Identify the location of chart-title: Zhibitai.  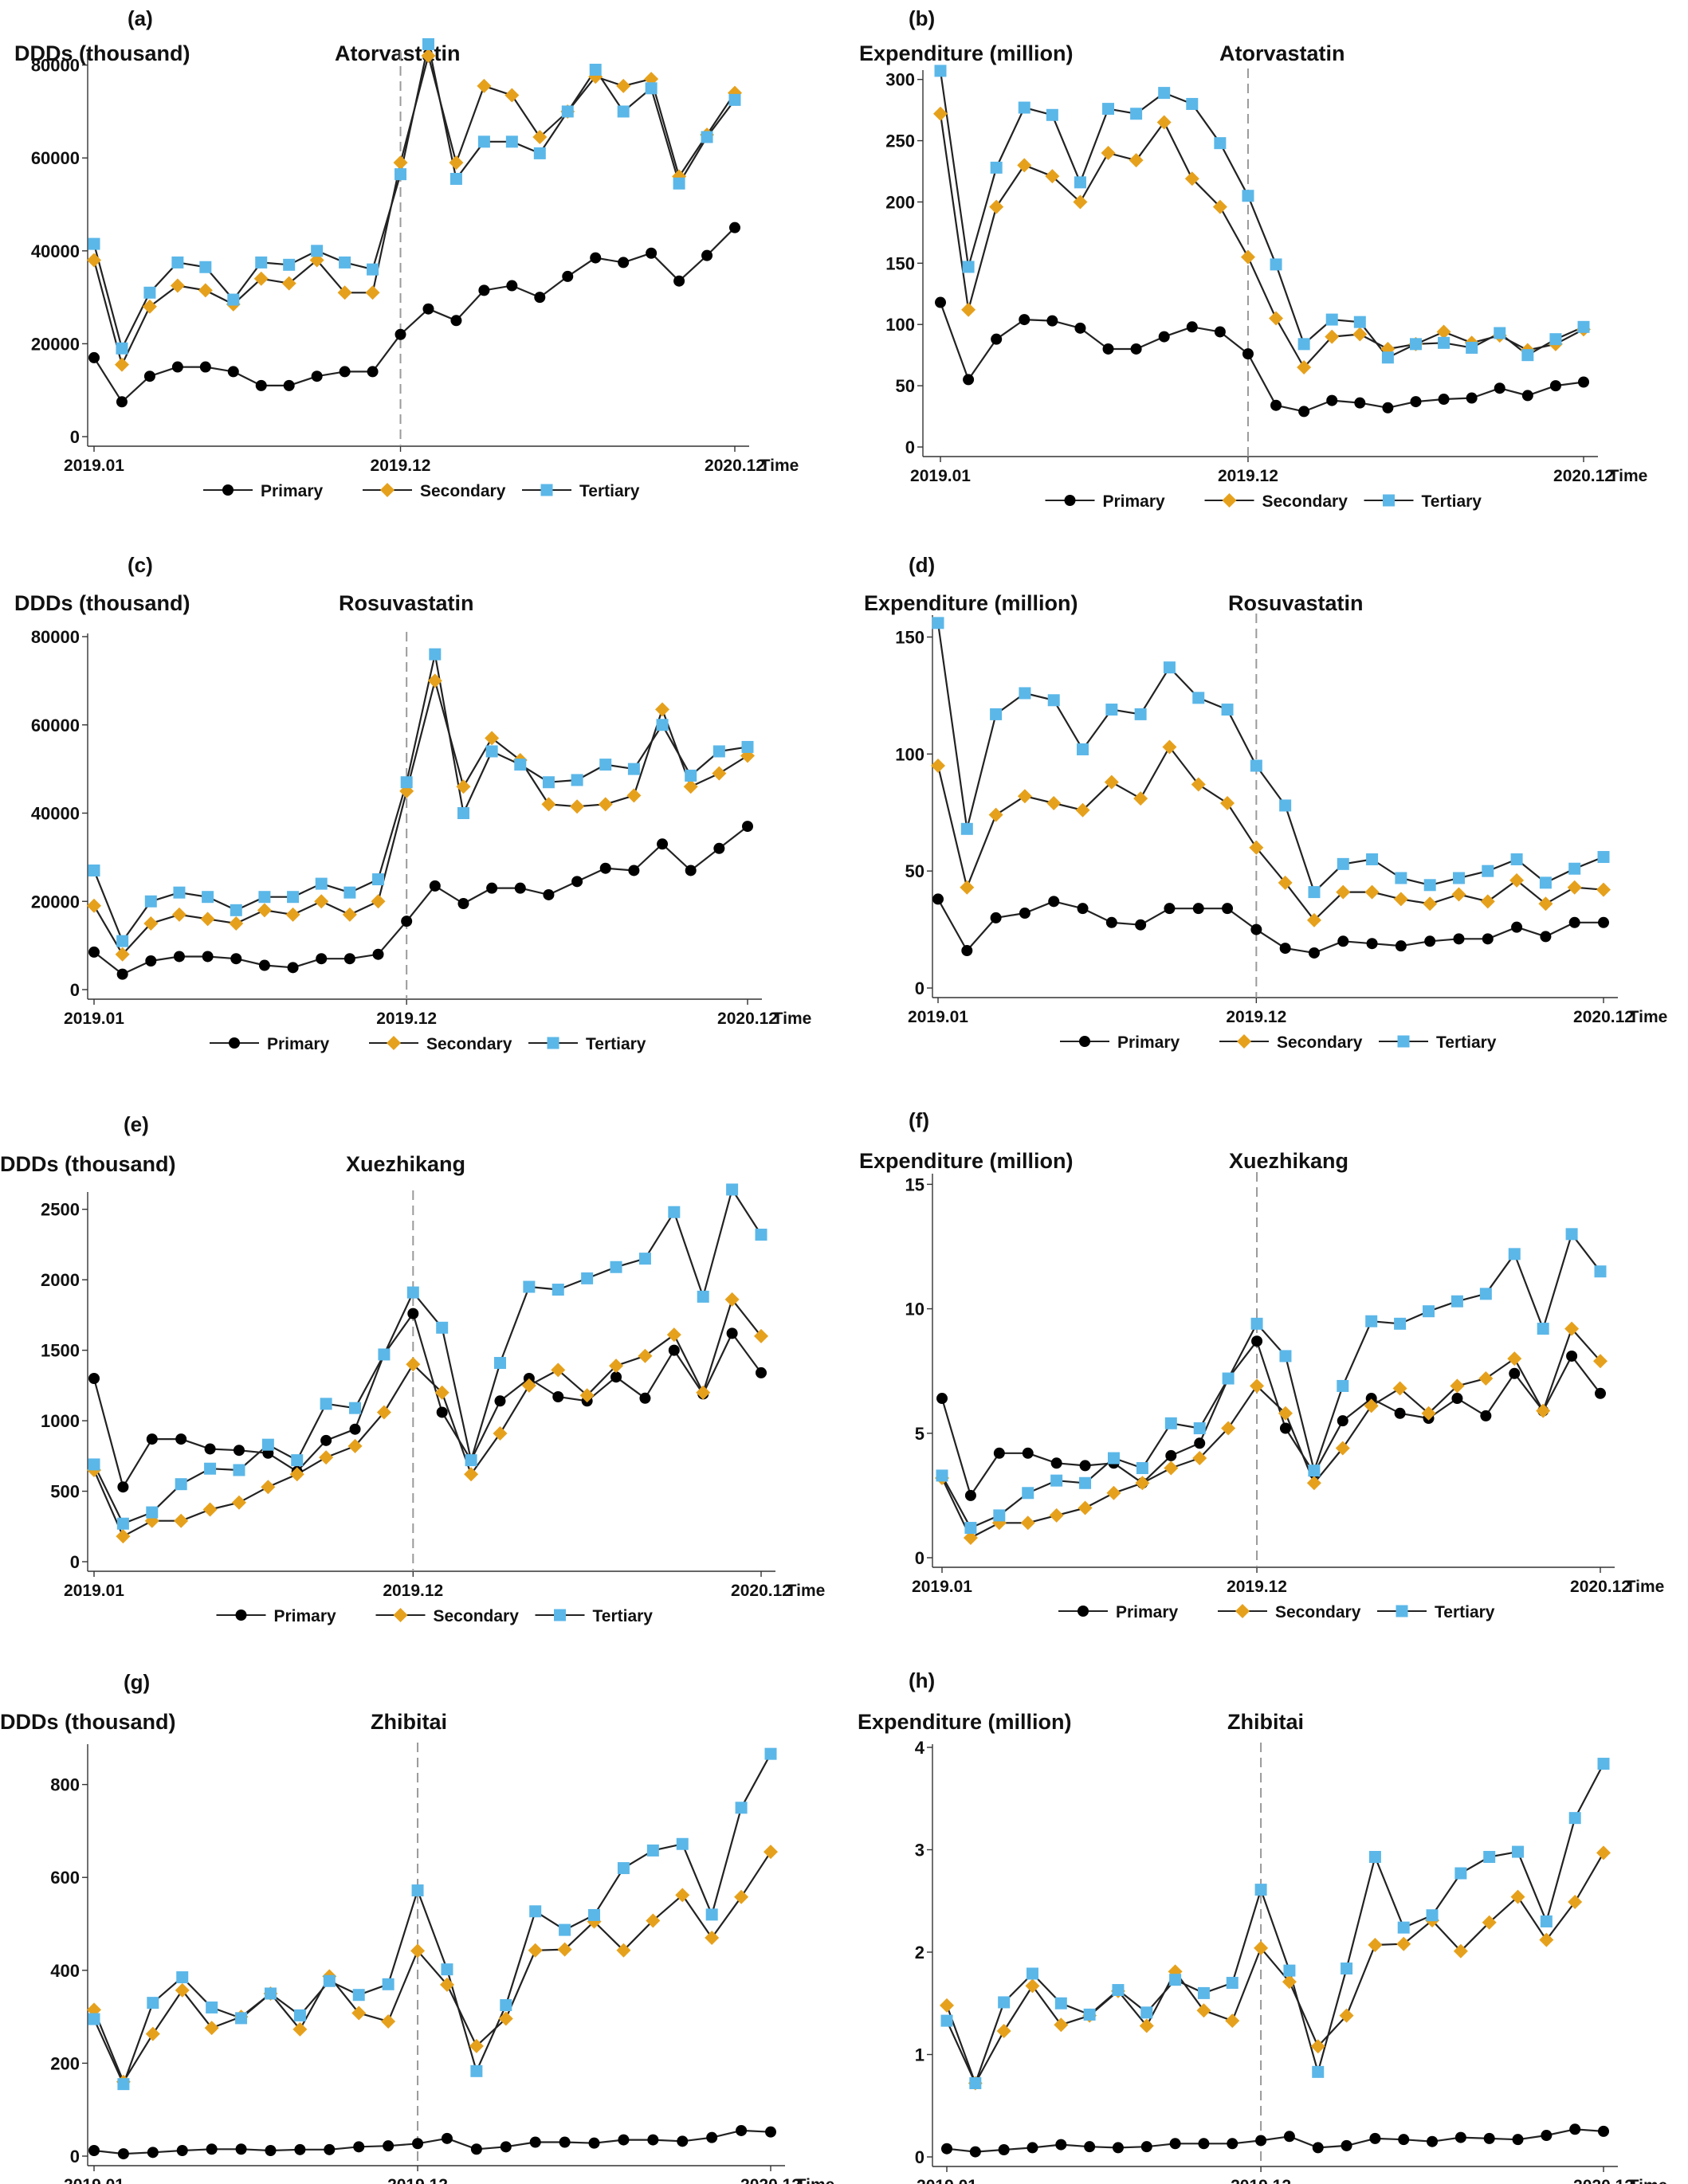
(409, 1722).